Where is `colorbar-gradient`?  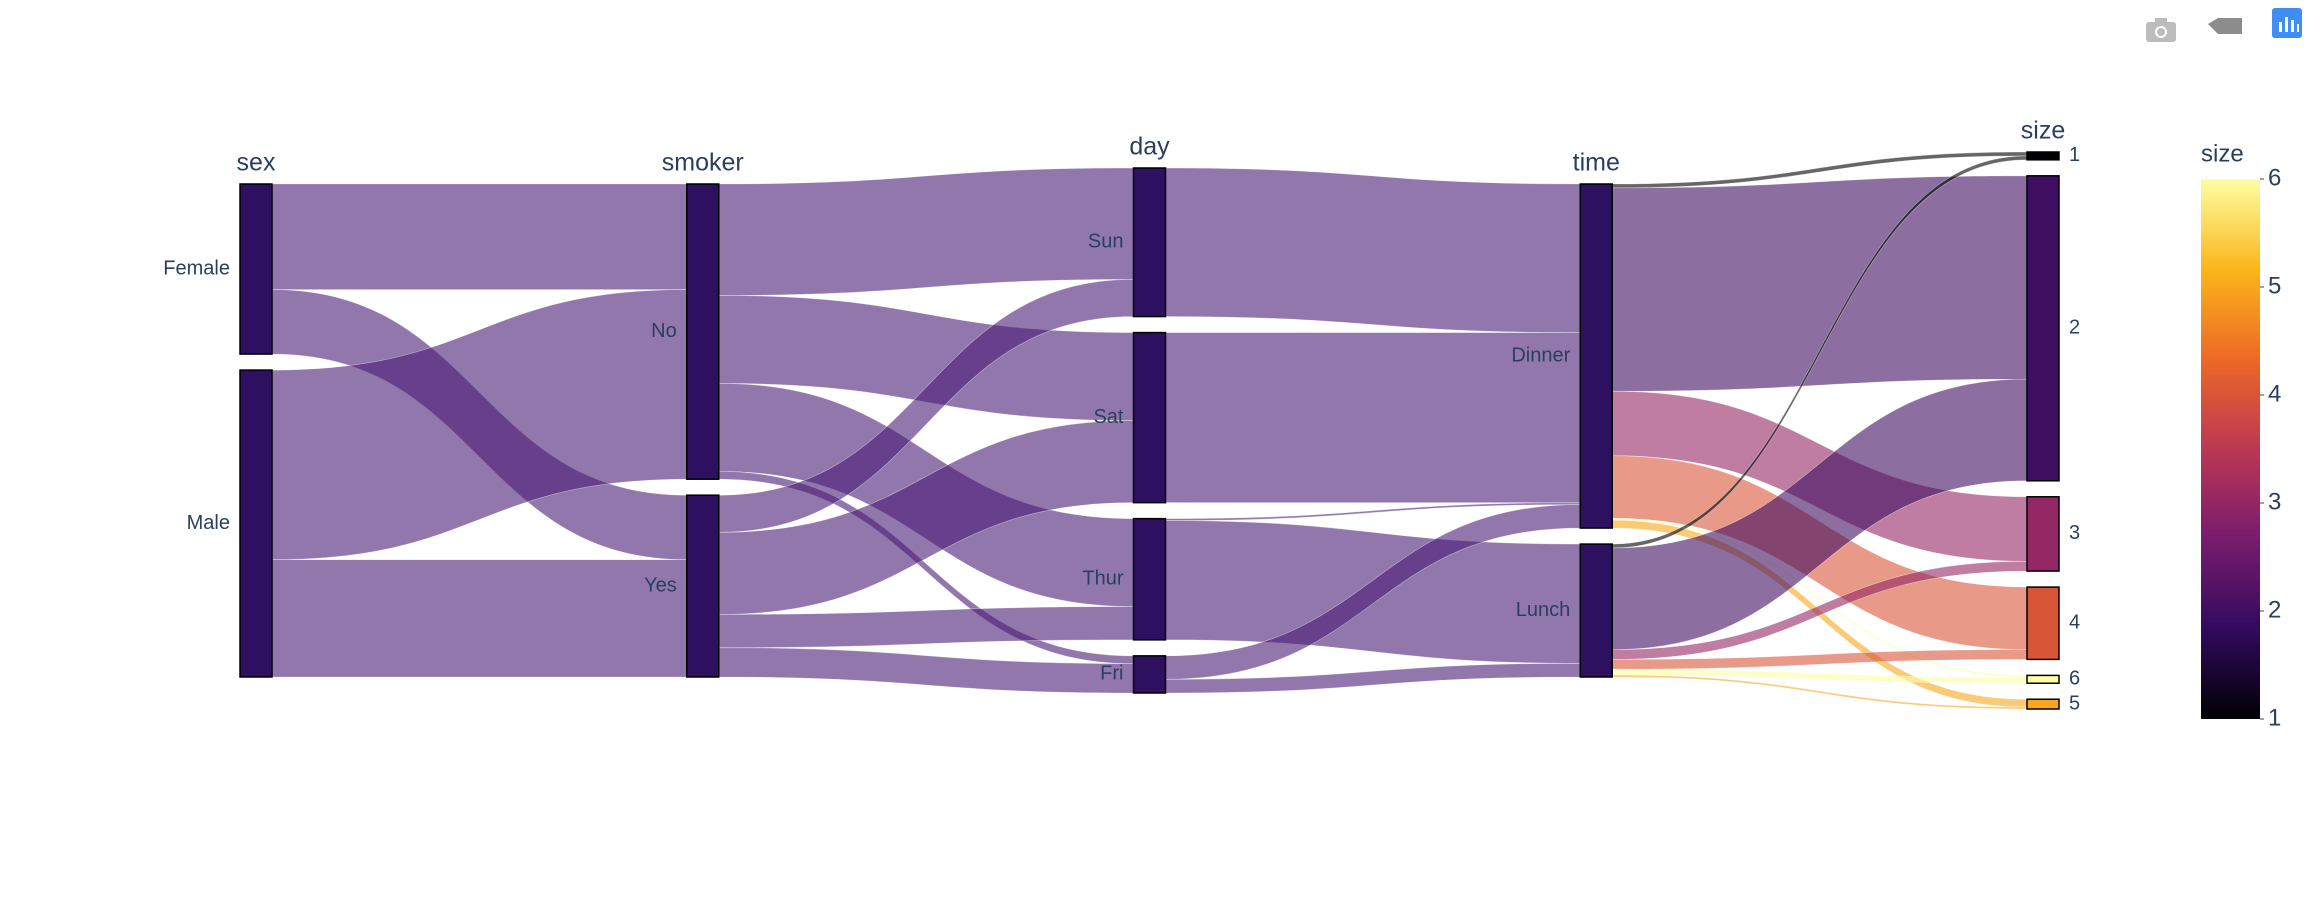
colorbar-gradient is located at coordinates (2230, 449).